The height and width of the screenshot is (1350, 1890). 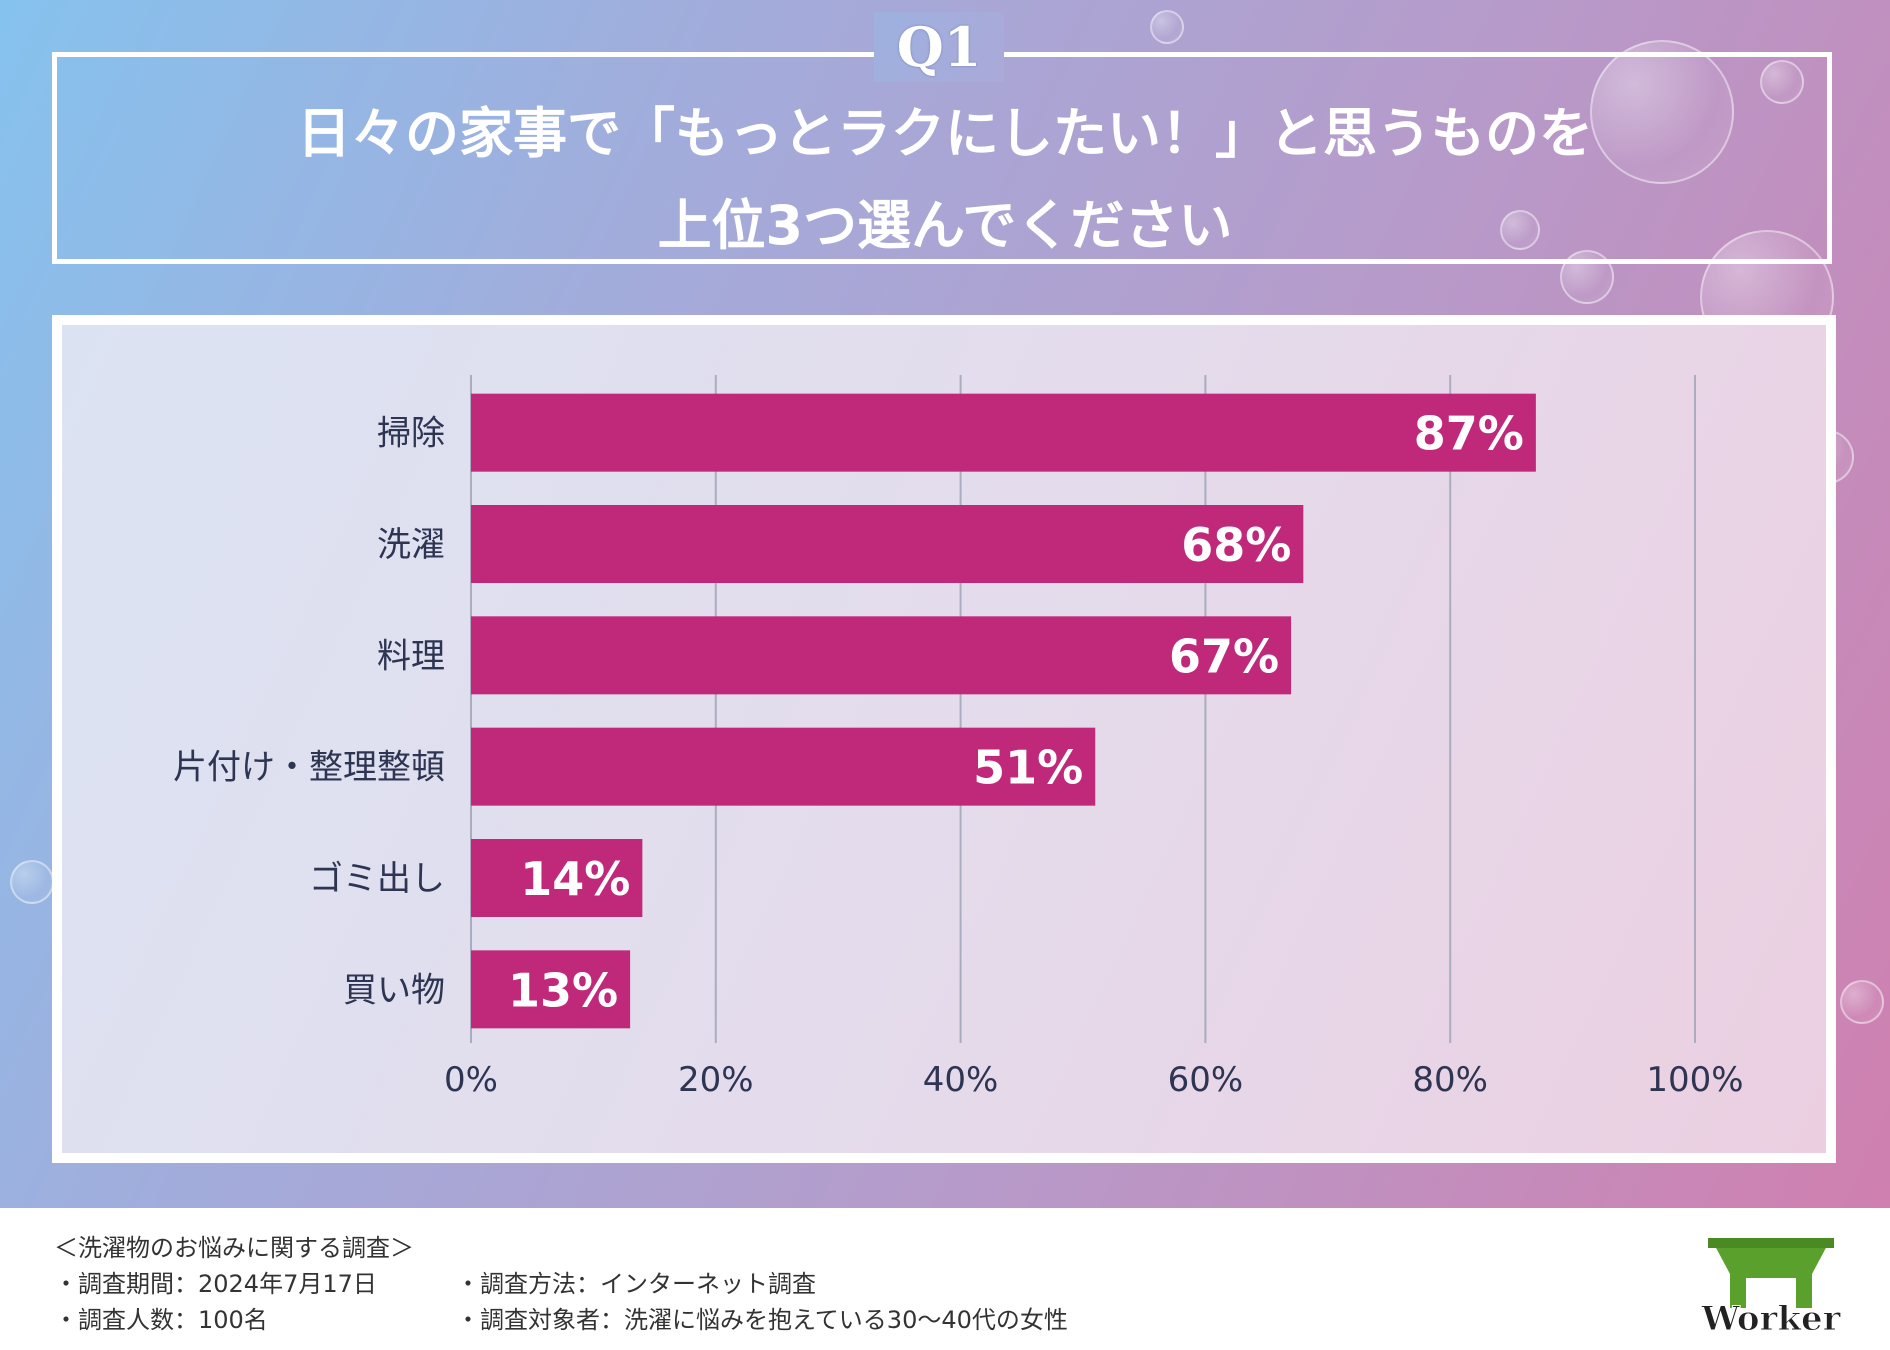 I want to click on x-tick-label-40: 40%, so click(x=961, y=1080).